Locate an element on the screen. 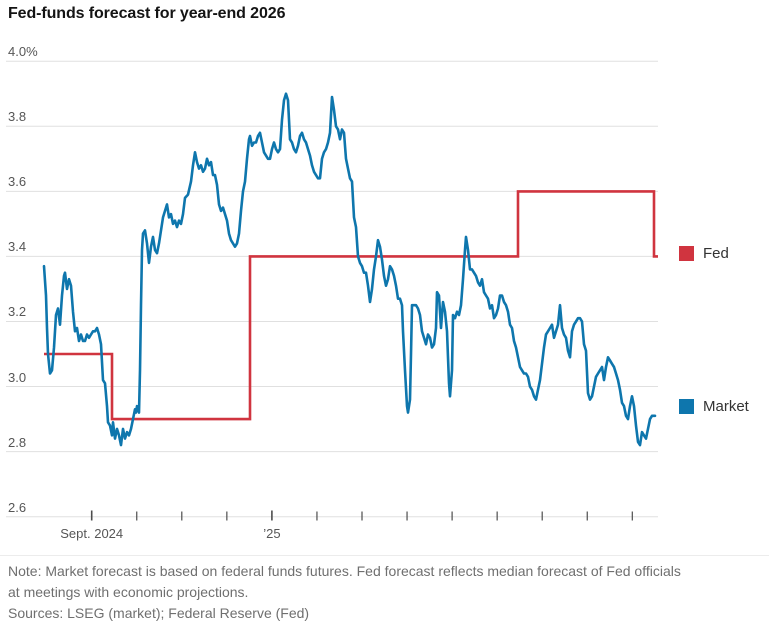 The height and width of the screenshot is (627, 769). y-axis-label: 4.0% is located at coordinates (23, 52).